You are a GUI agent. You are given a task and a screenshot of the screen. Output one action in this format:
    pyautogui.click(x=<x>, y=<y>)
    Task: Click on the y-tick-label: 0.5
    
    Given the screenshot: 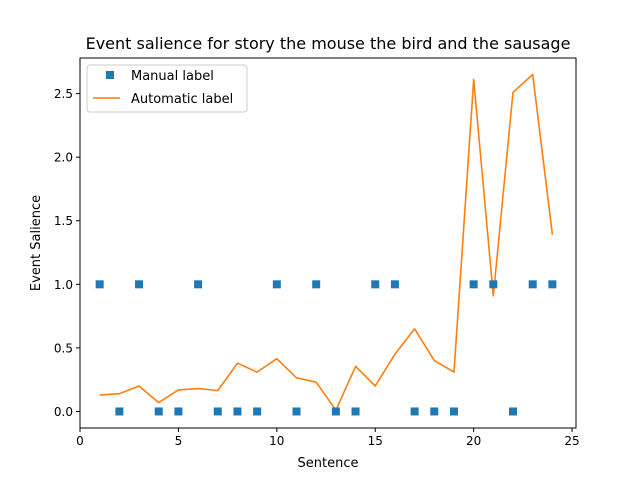 What is the action you would take?
    pyautogui.click(x=63, y=348)
    